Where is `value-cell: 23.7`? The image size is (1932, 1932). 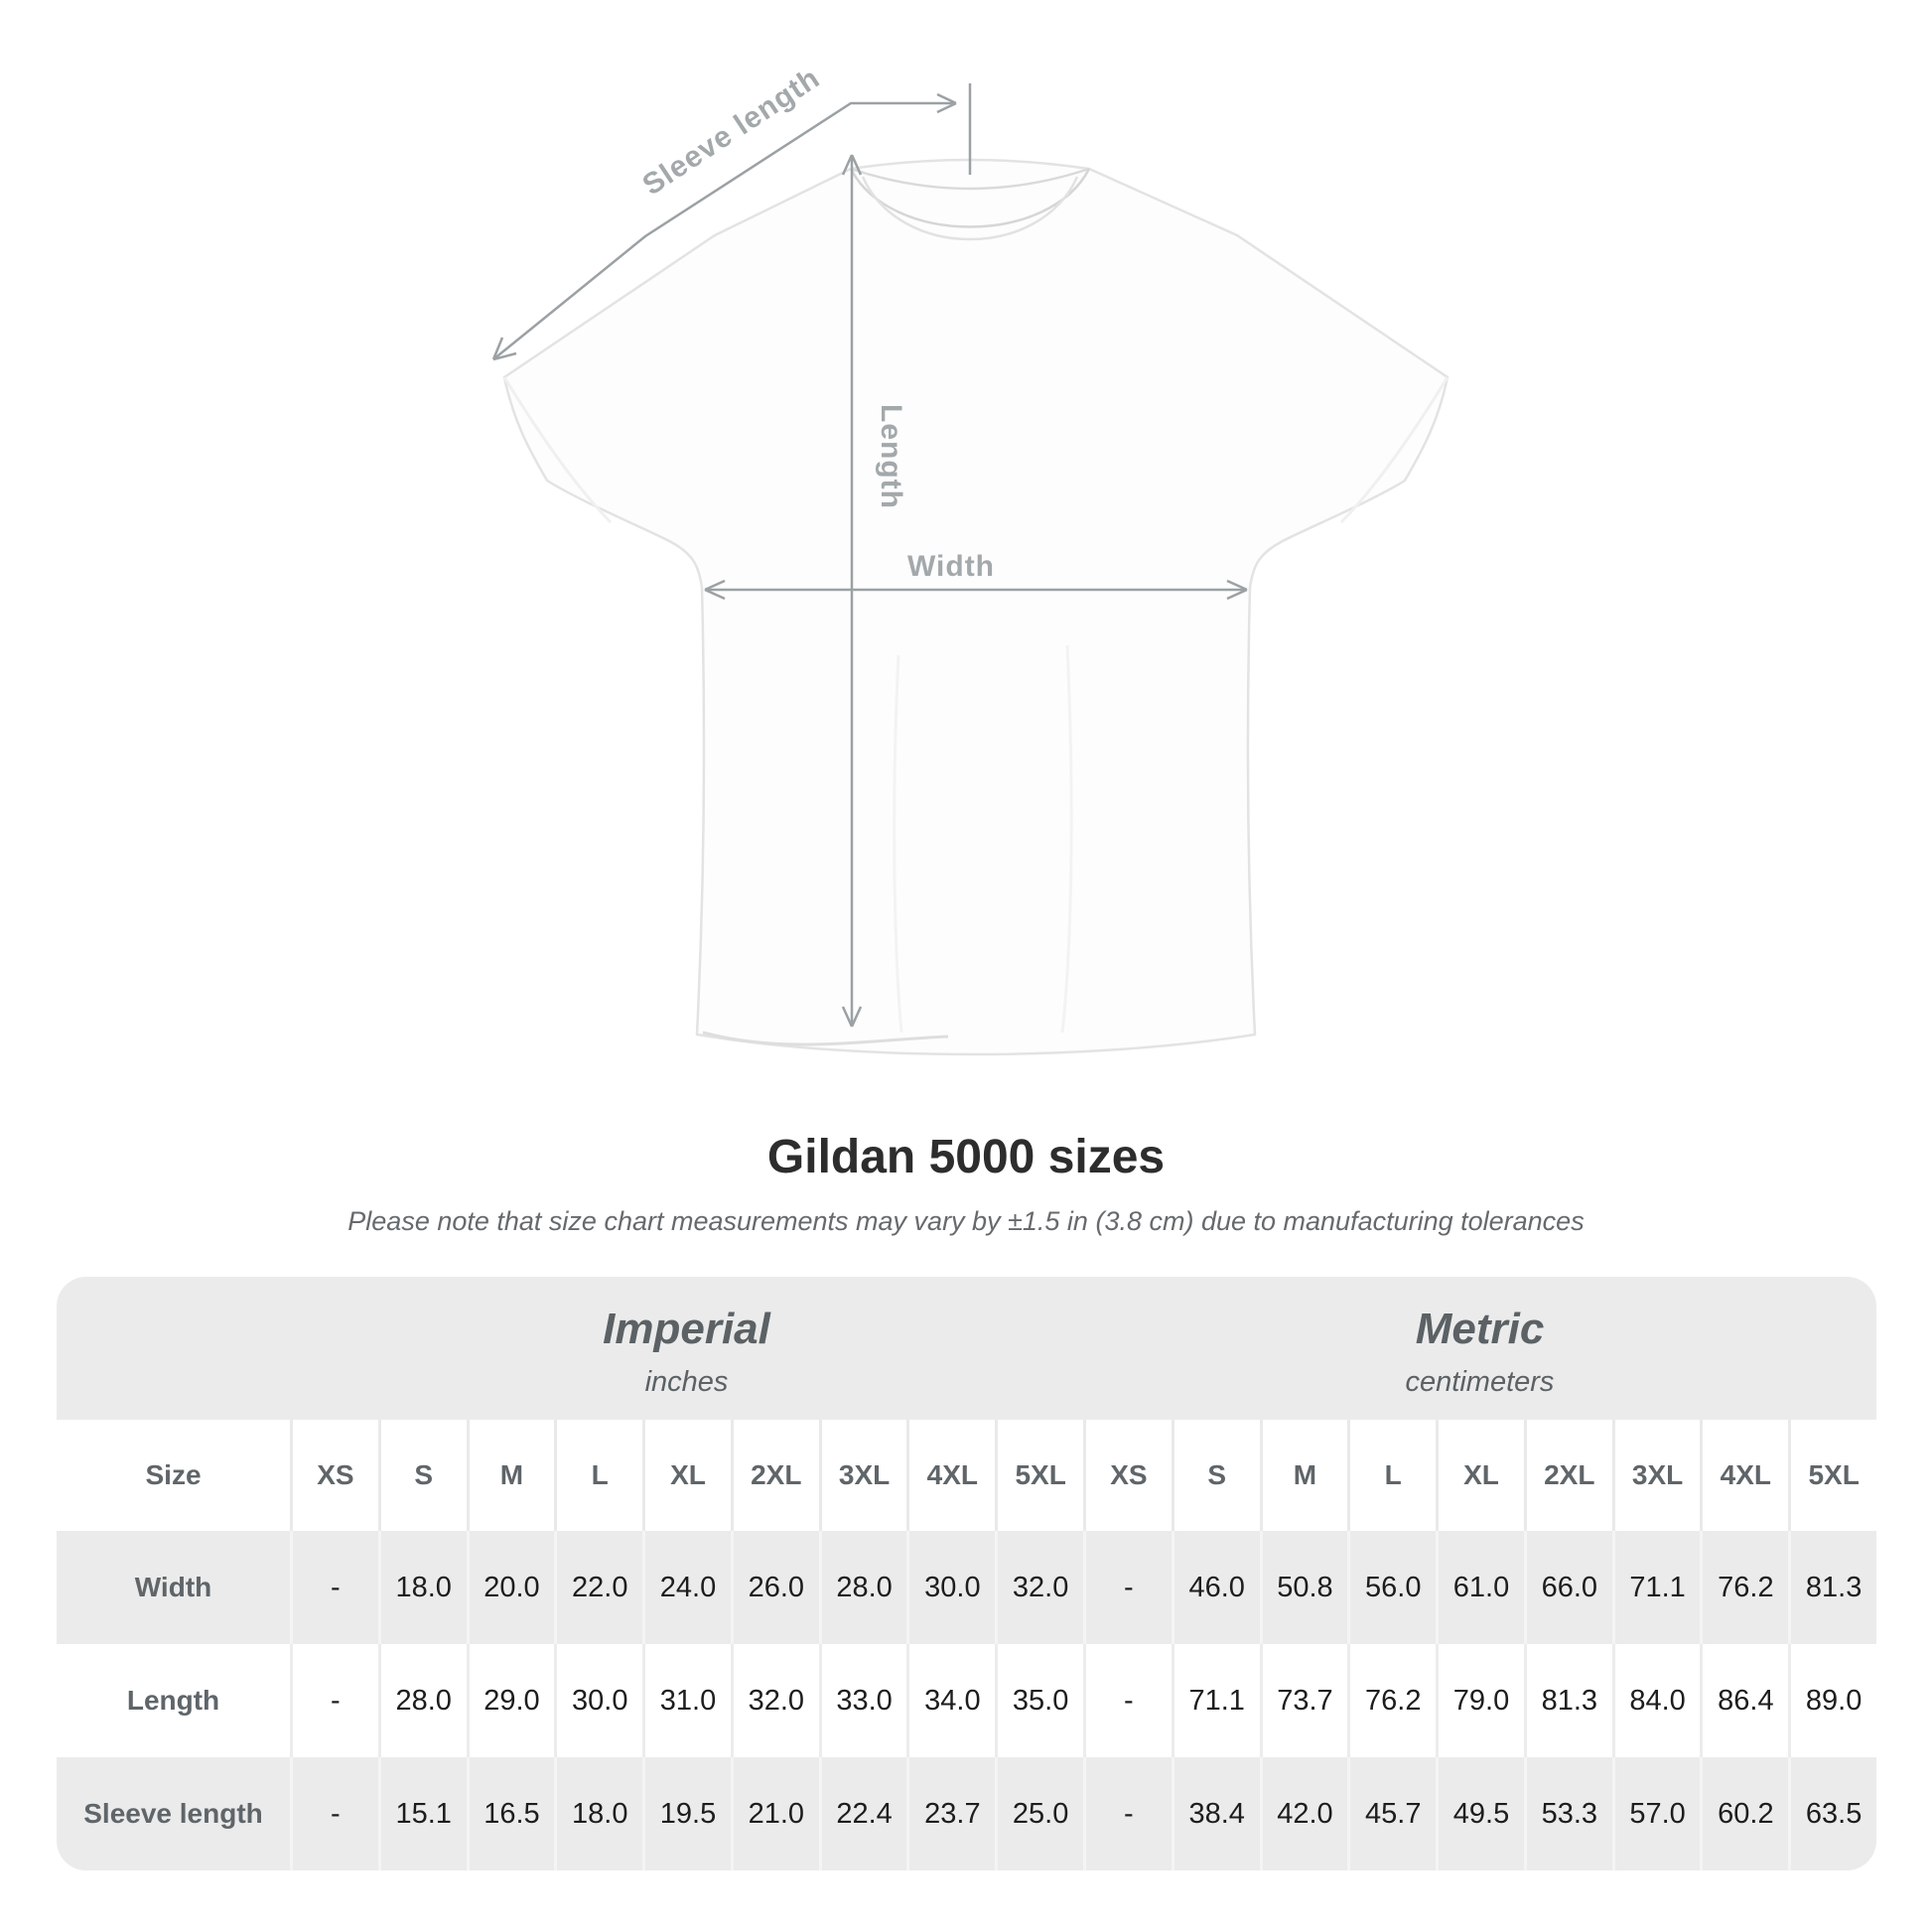
value-cell: 23.7 is located at coordinates (951, 1814).